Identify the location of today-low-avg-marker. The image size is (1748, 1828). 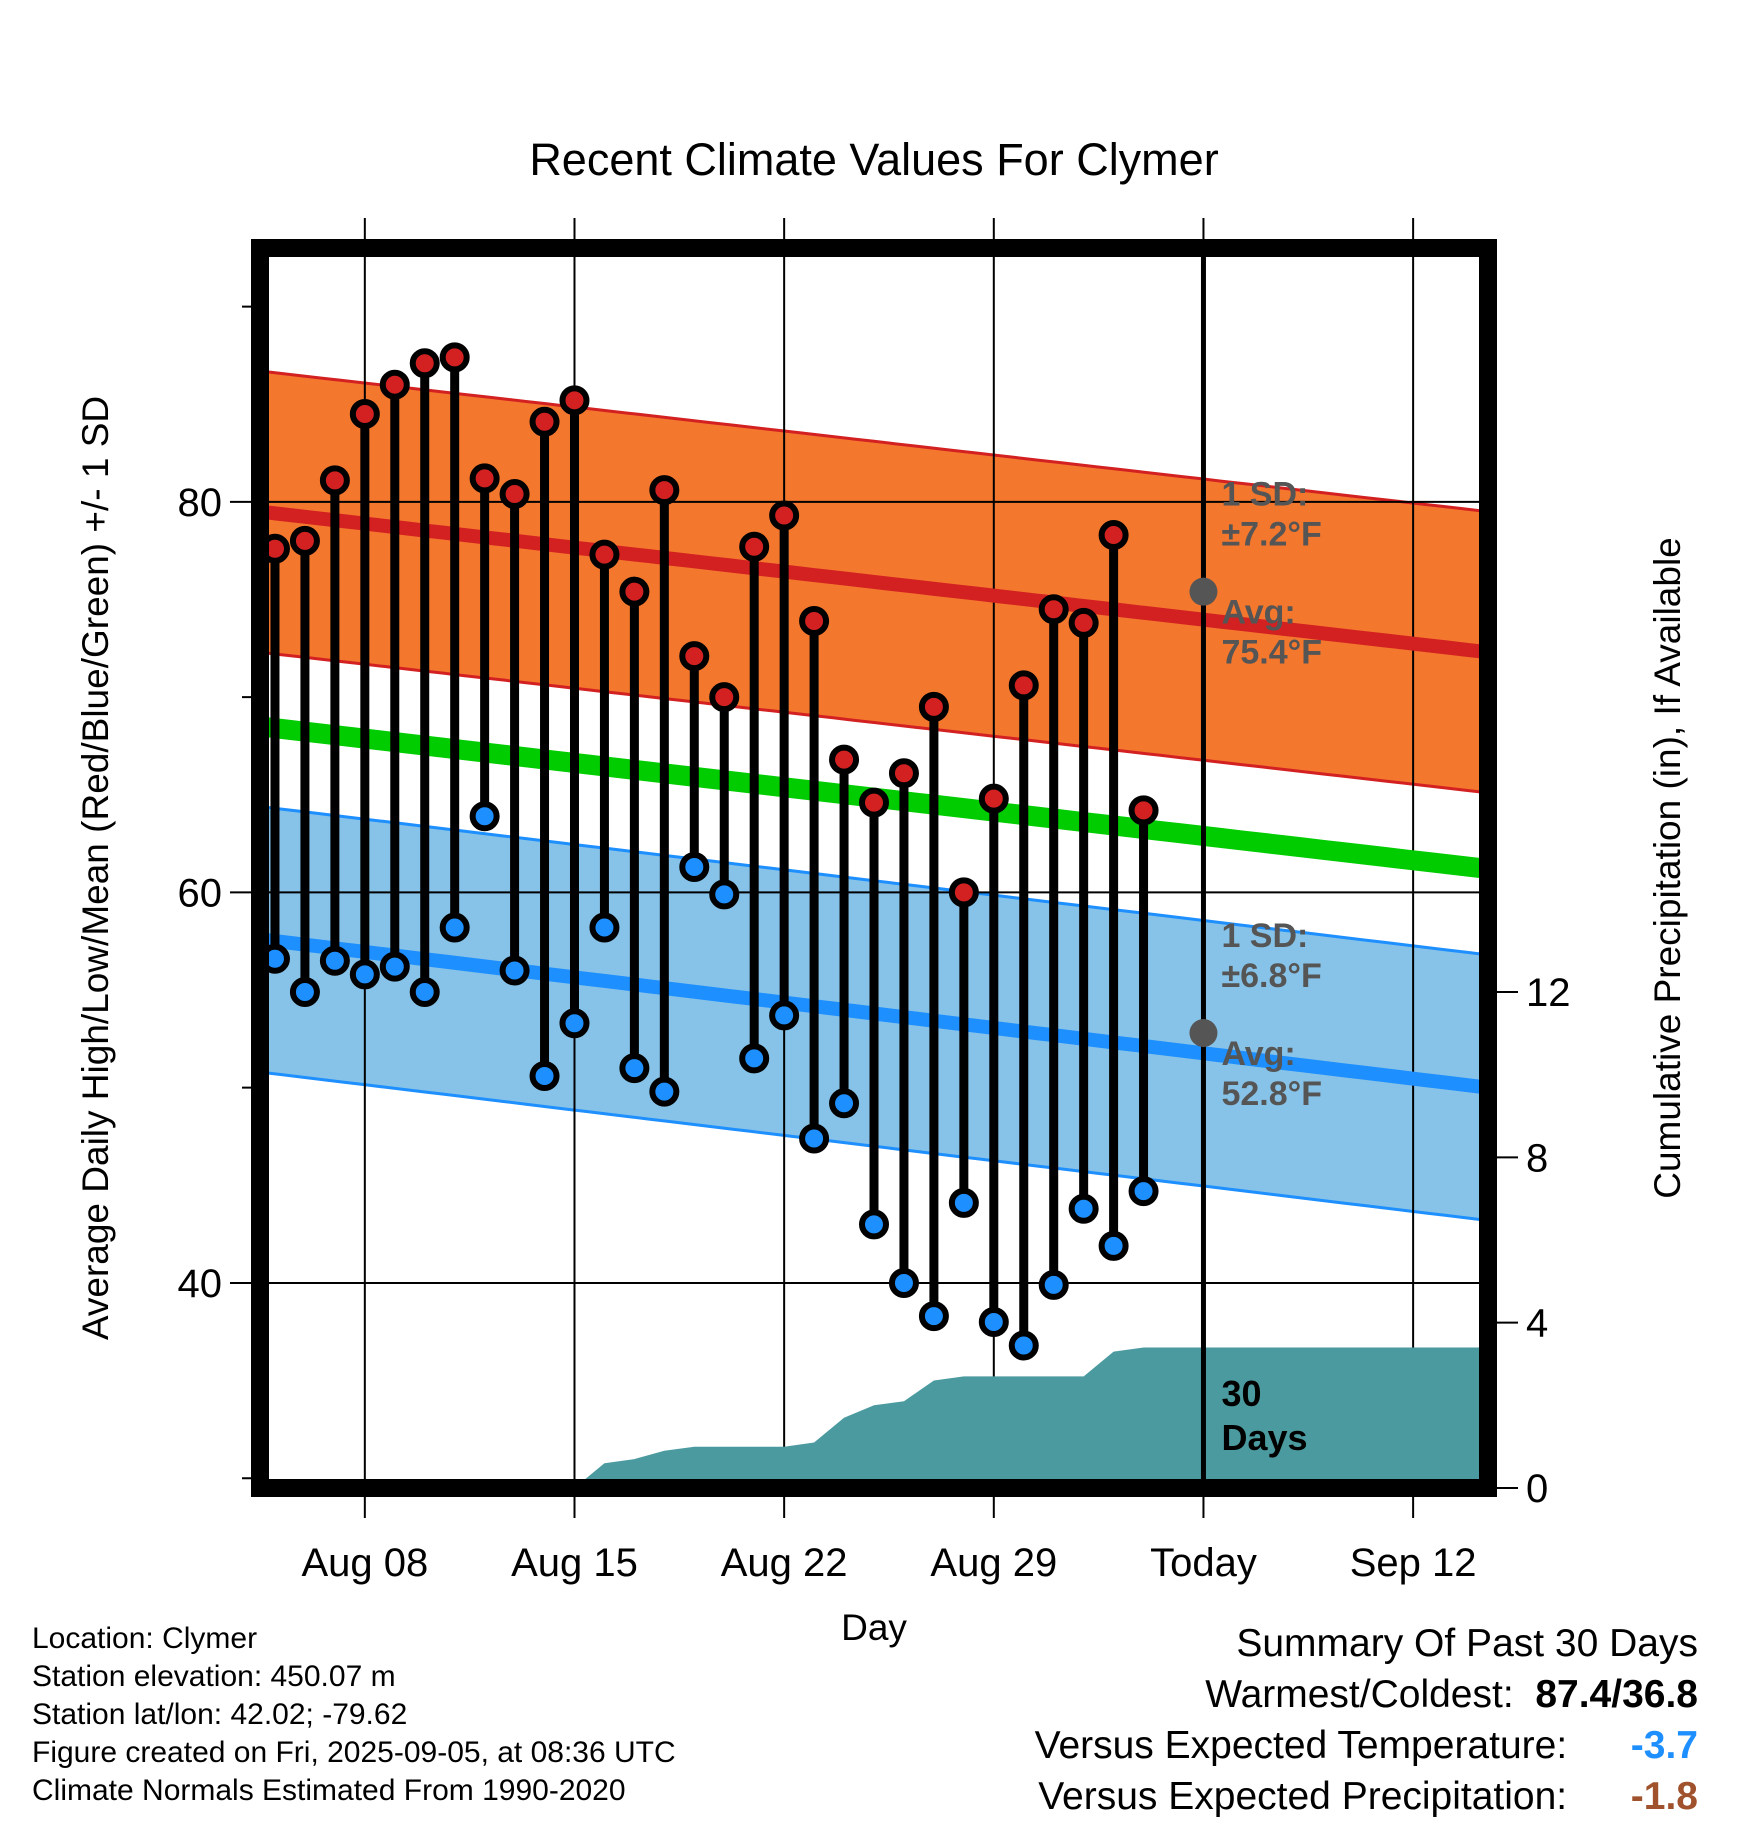
(1203, 1033).